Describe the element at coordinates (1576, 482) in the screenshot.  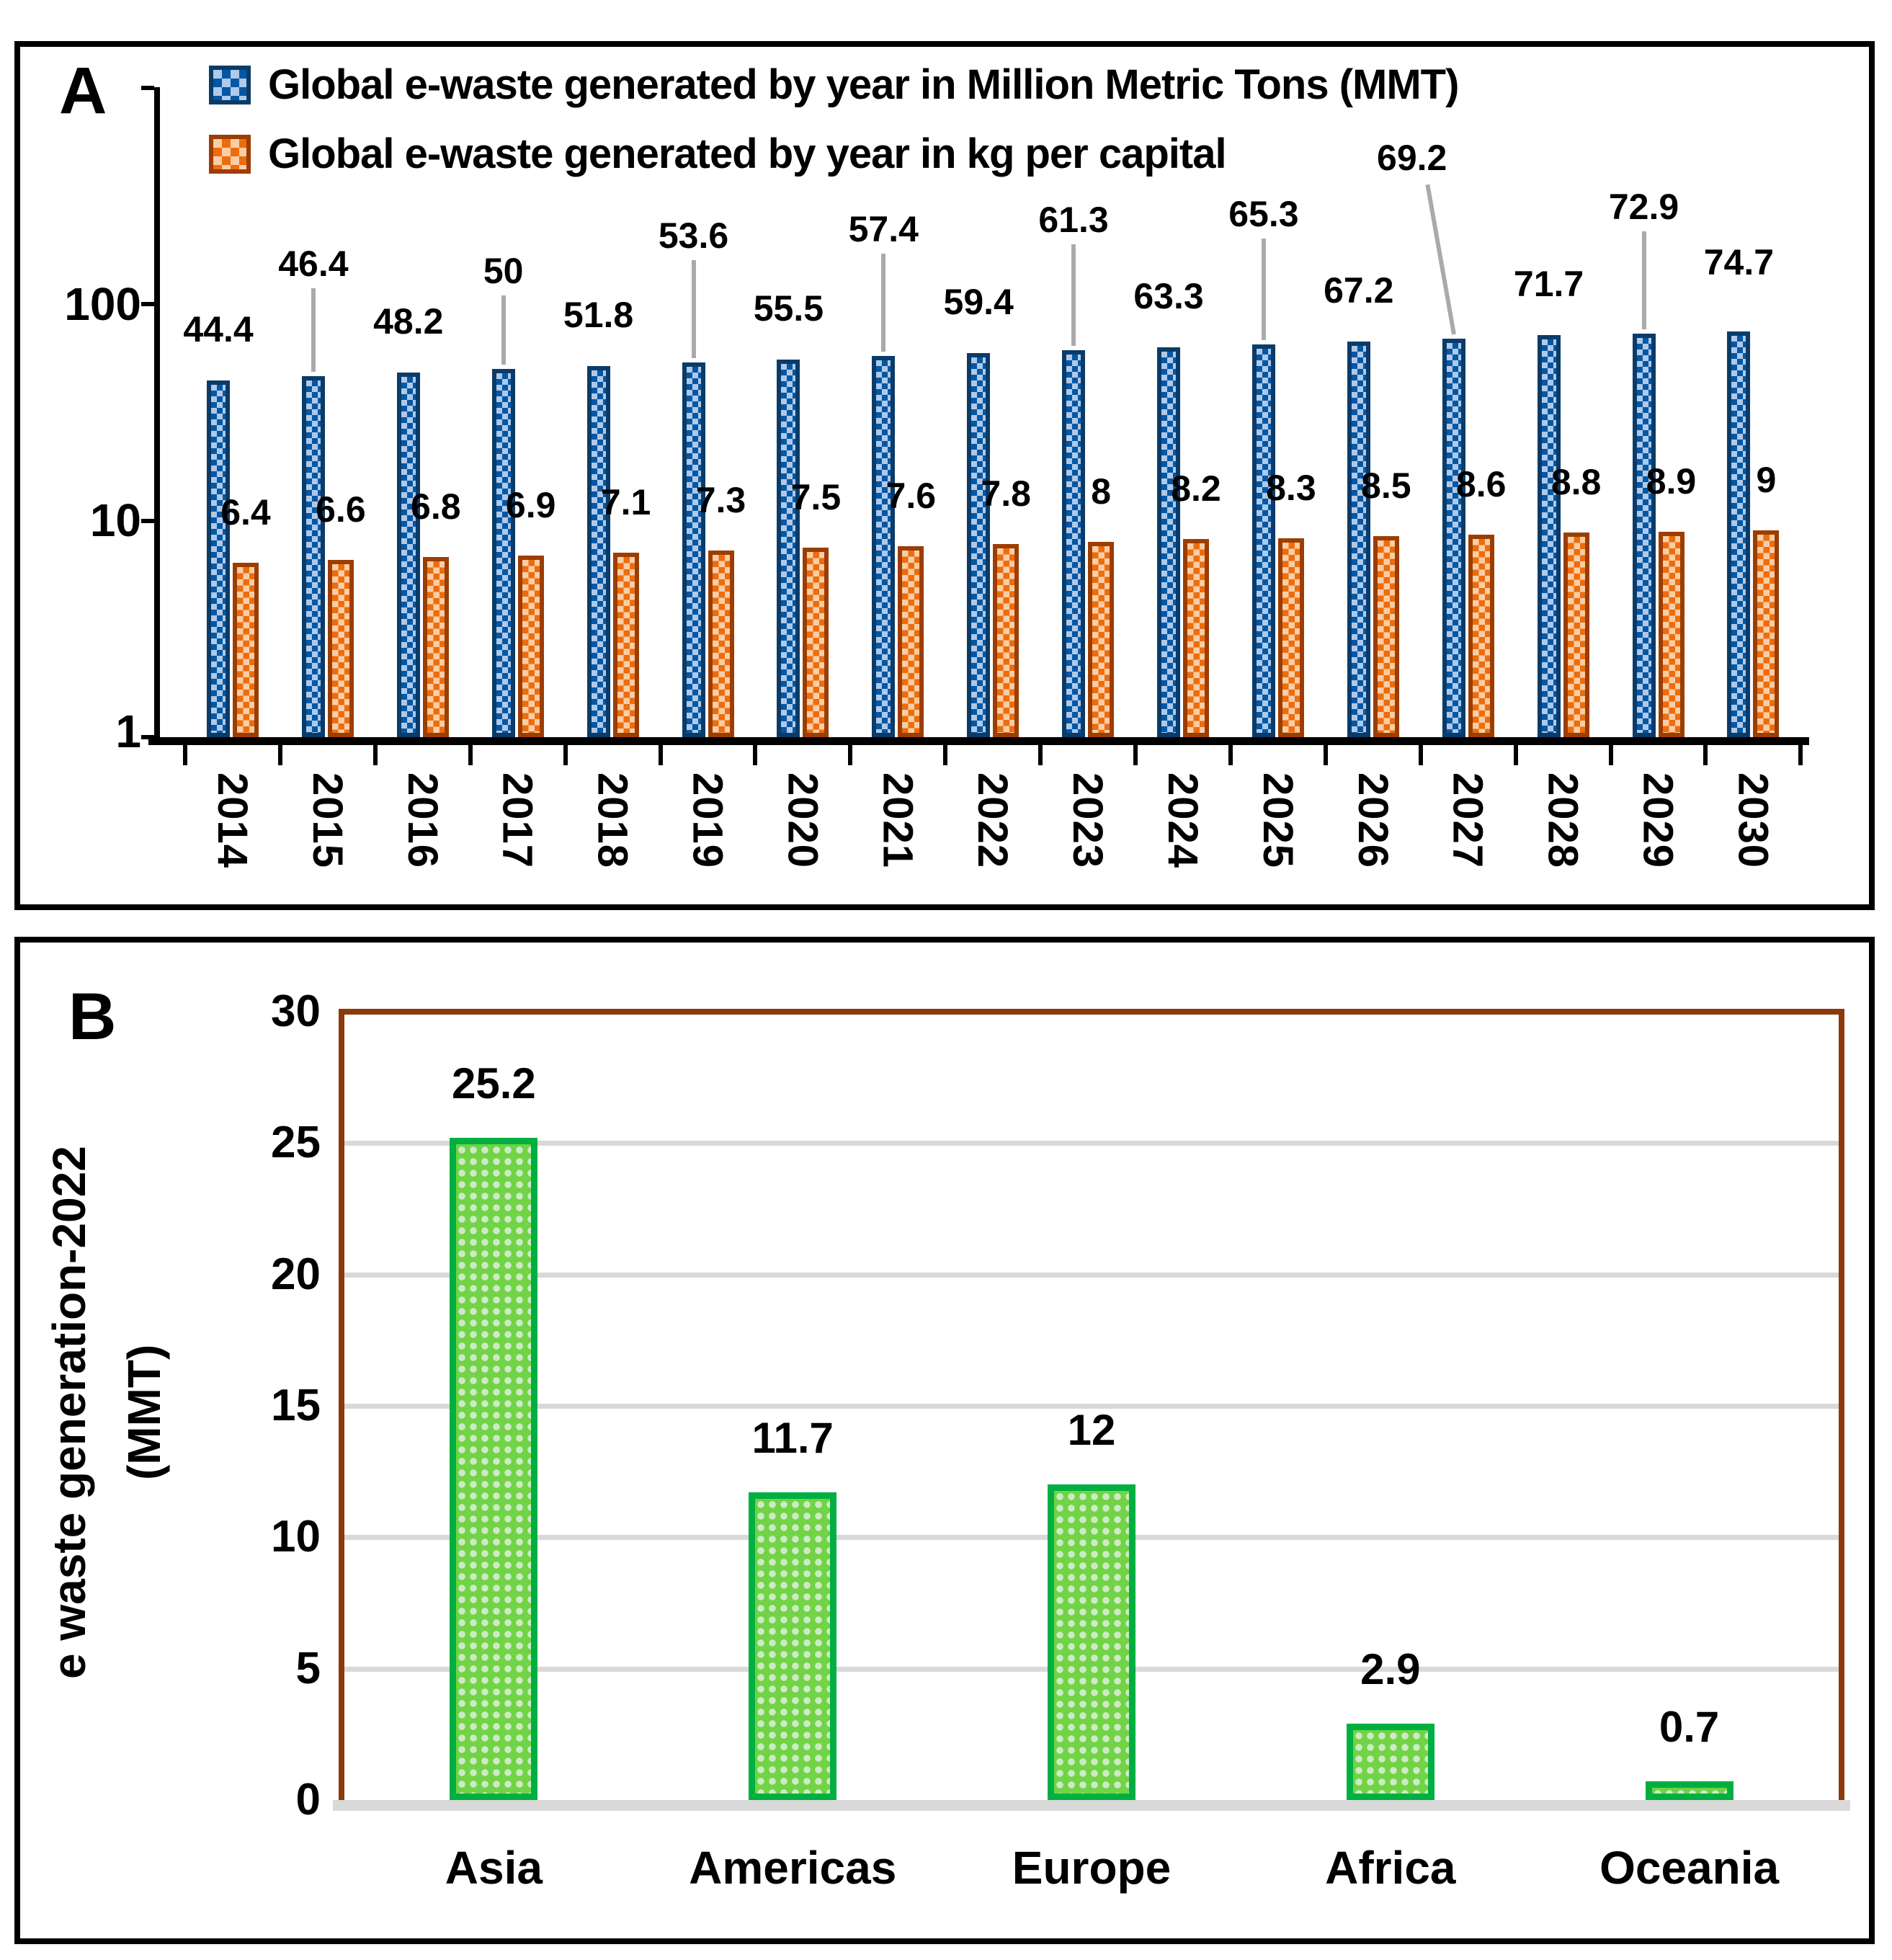
I see `data-label-kg-2028: 8.8` at that location.